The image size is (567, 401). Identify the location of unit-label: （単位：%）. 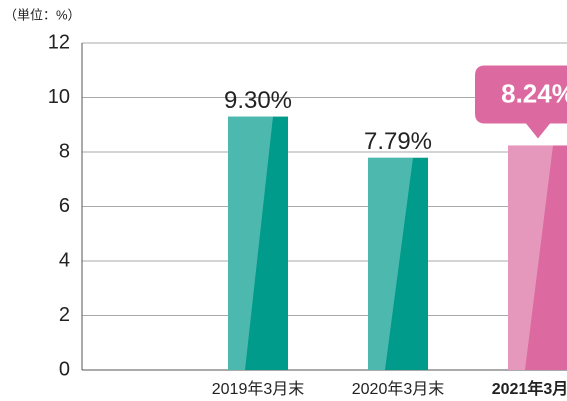
(42, 14).